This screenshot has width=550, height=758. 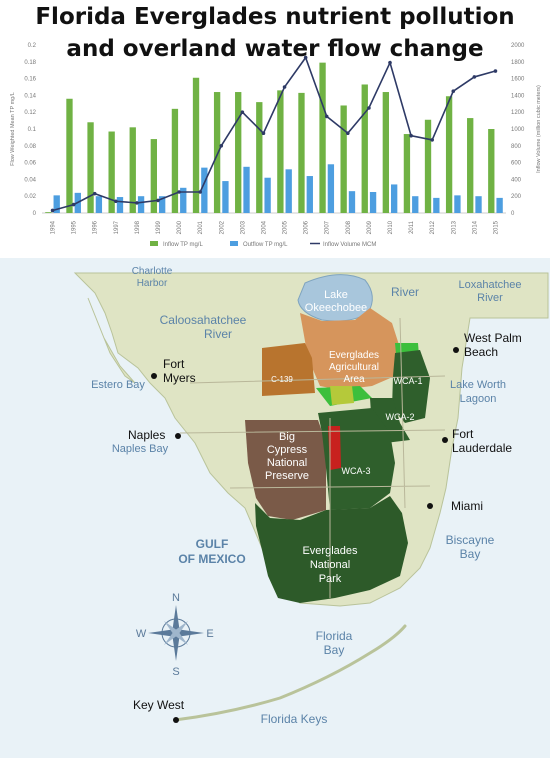 What do you see at coordinates (330, 579) in the screenshot?
I see `label-enp-3: Park` at bounding box center [330, 579].